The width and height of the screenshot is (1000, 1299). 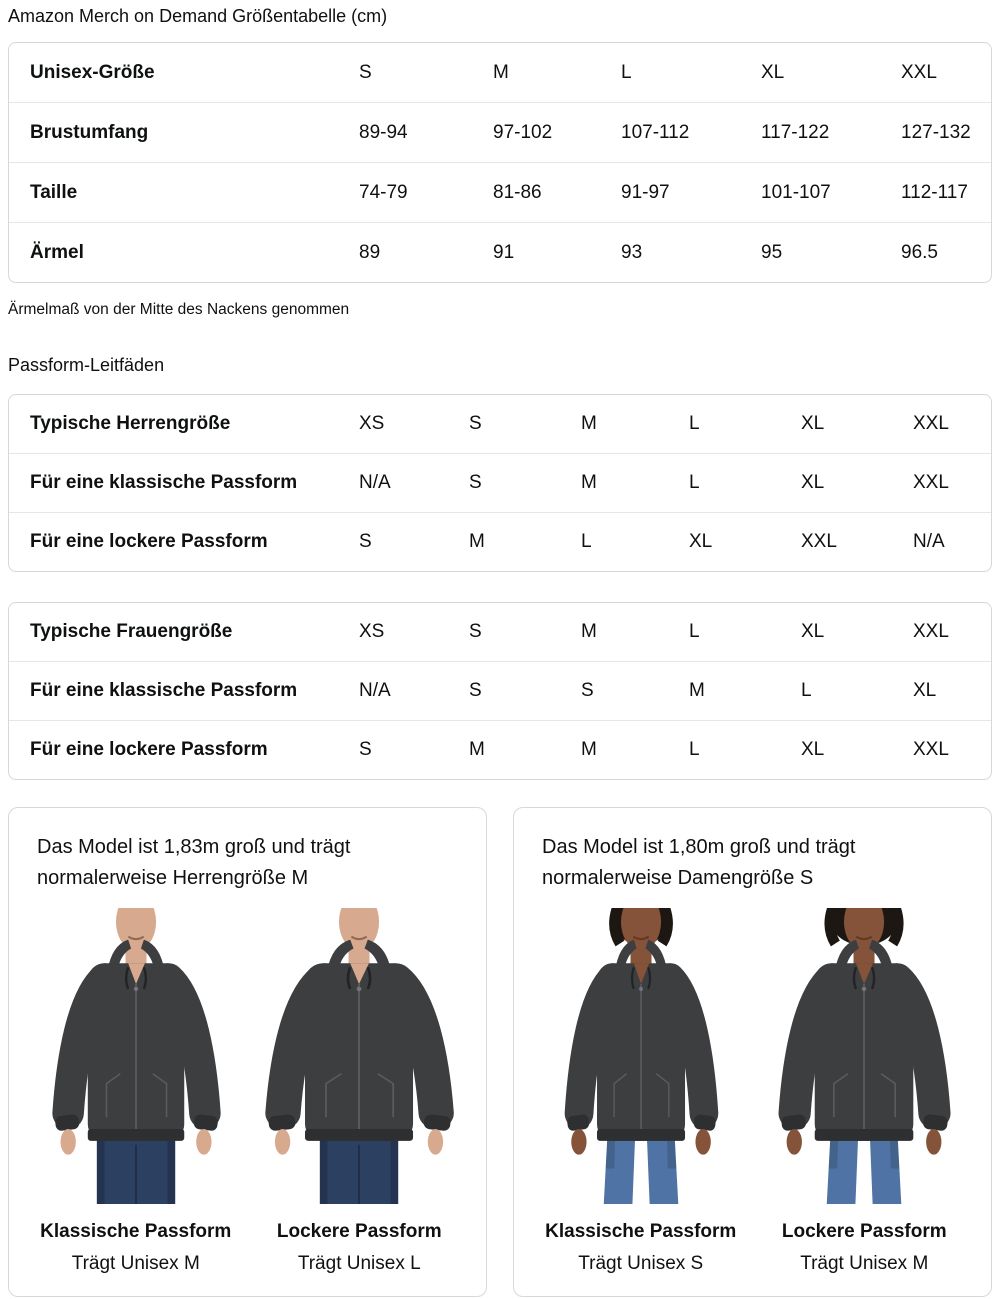 I want to click on measure-cell: 89, so click(x=426, y=252).